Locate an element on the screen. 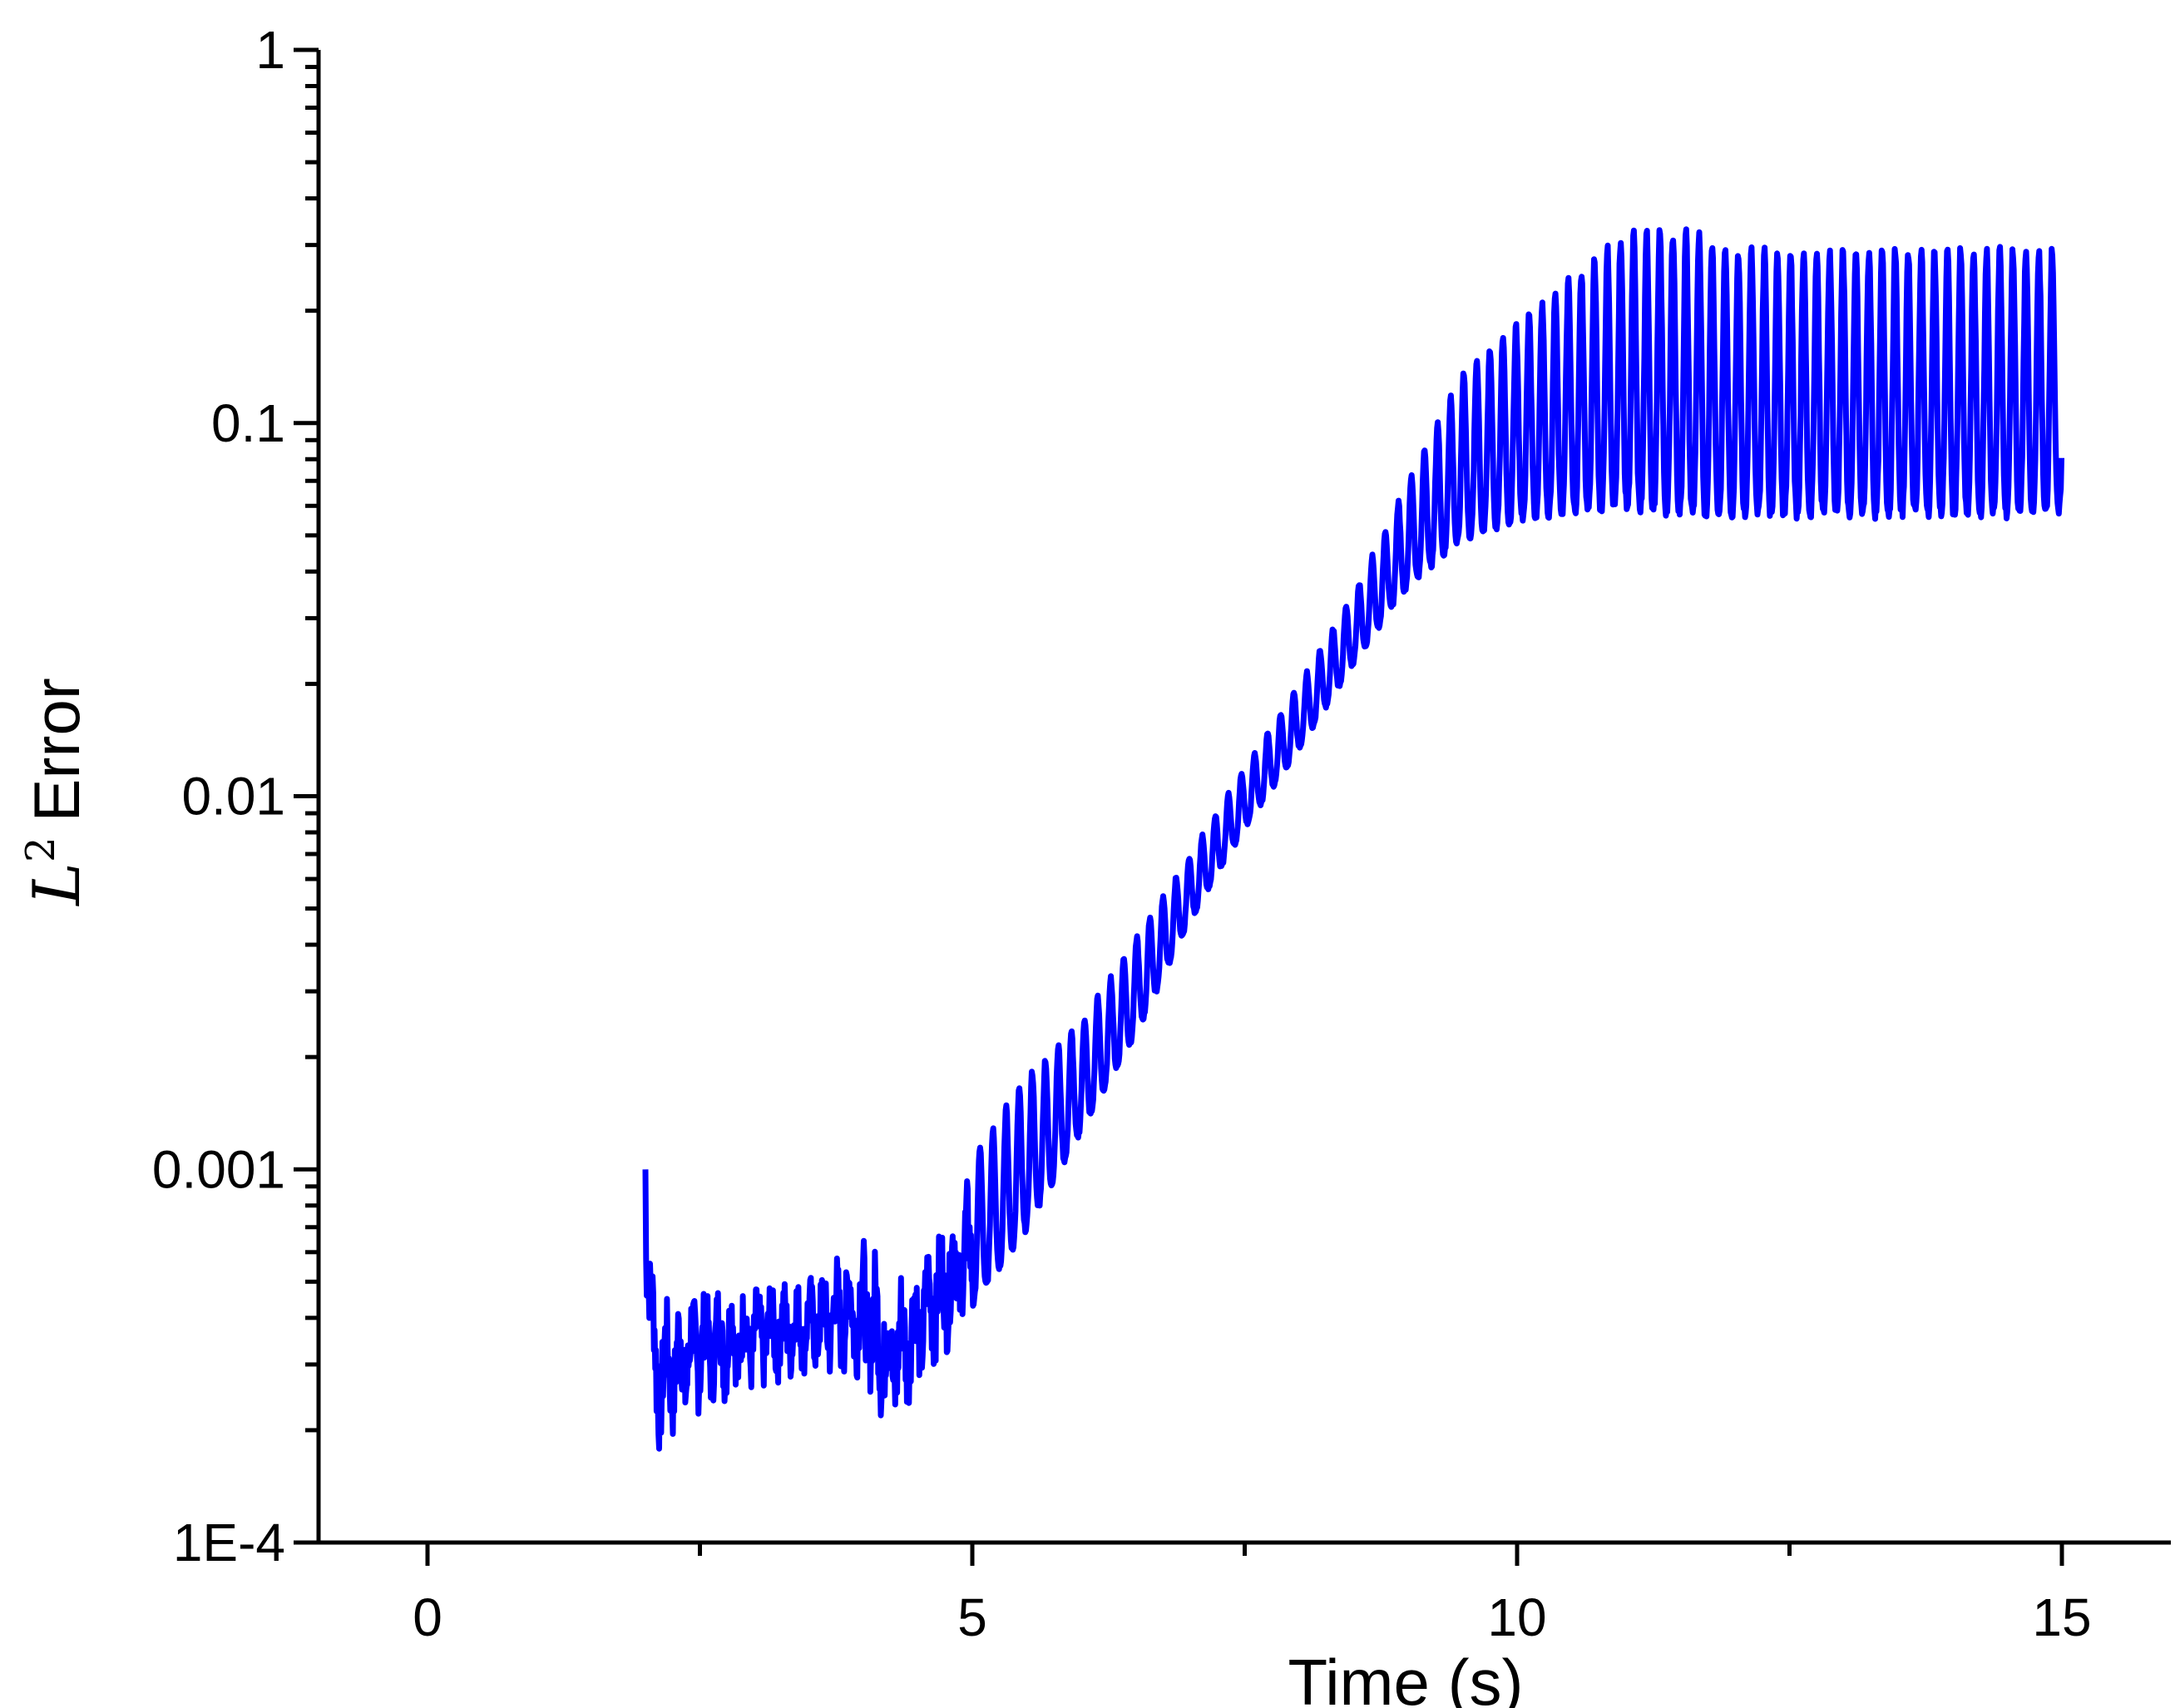 The height and width of the screenshot is (1708, 2180). y-axis-label: L2 Error is located at coordinates (56, 792).